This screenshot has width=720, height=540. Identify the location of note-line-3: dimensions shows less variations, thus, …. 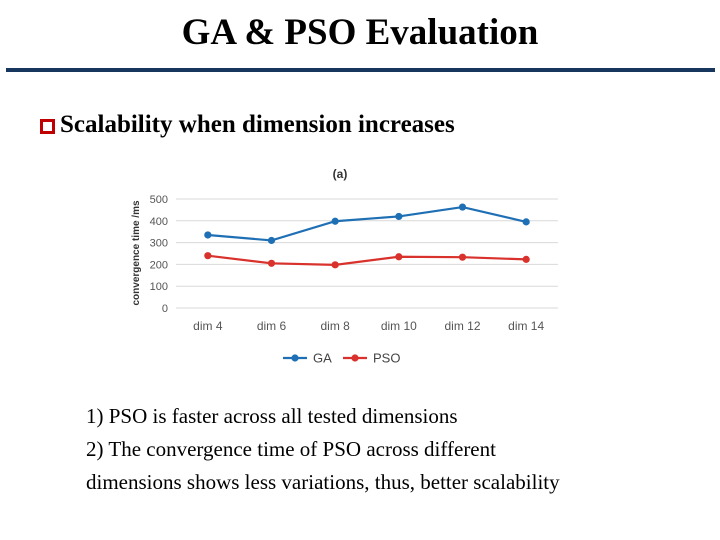
(323, 482).